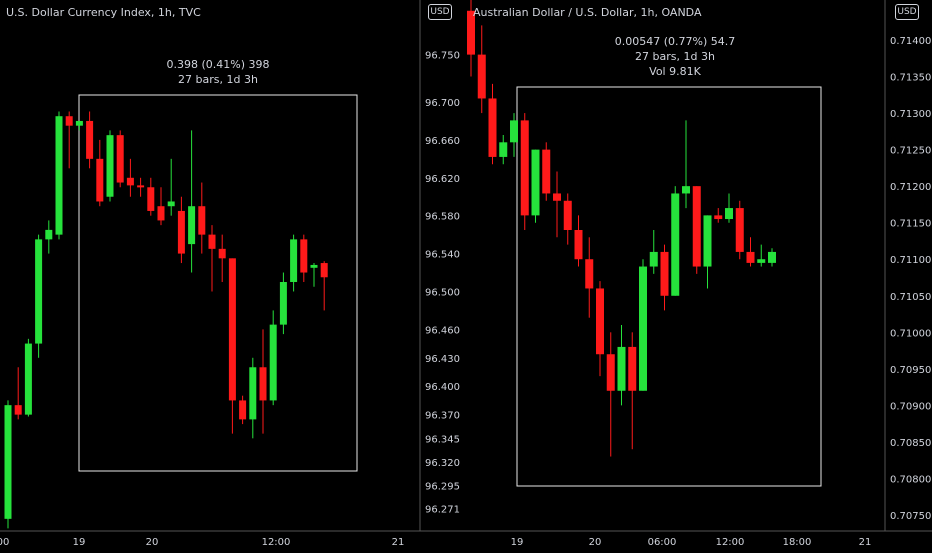 The width and height of the screenshot is (932, 553). I want to click on time-tick-label: 12:00, so click(276, 542).